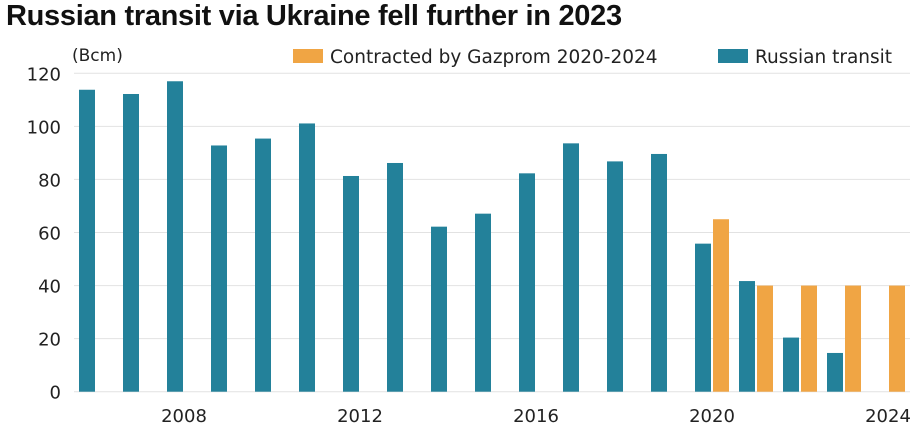 Image resolution: width=923 pixels, height=427 pixels. What do you see at coordinates (175, 236) in the screenshot?
I see `bar-russian-transit-2008` at bounding box center [175, 236].